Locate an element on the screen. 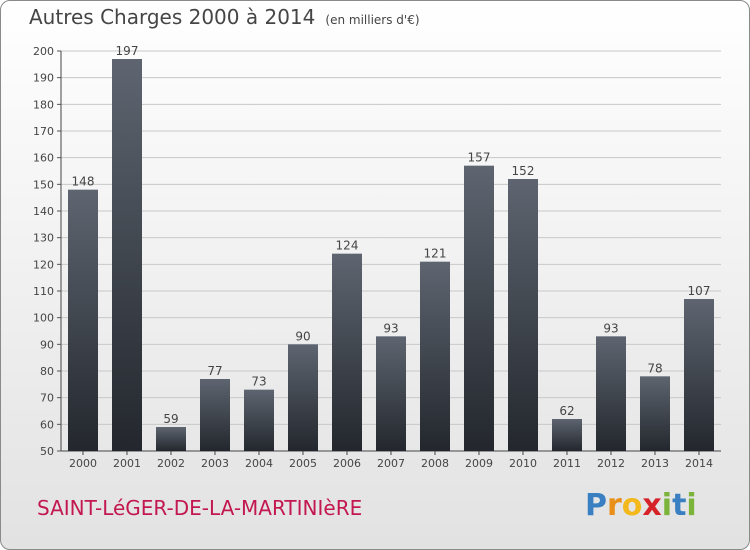  x-tick-label: 2010 is located at coordinates (523, 463).